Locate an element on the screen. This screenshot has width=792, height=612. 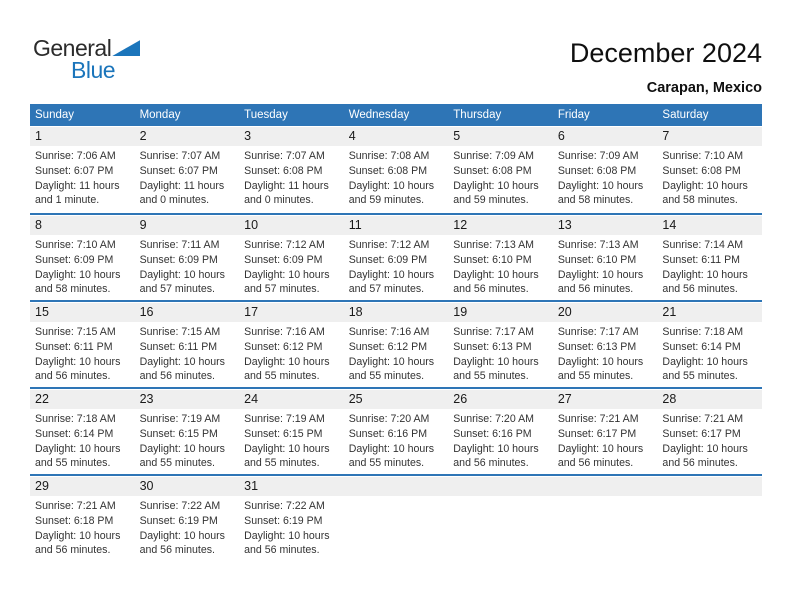
day-number: 10 is located at coordinates (291, 225).